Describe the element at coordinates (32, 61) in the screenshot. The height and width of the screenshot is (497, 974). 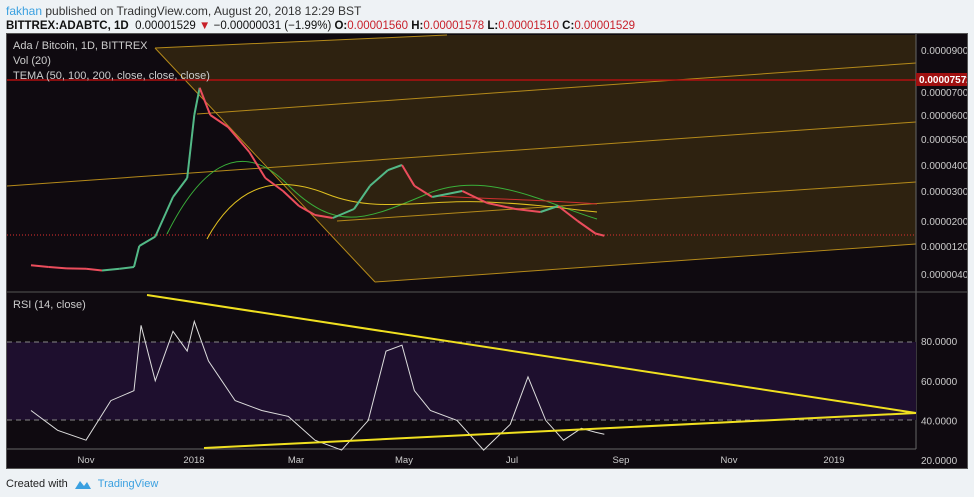
I see `legend-vol: Vol (20)` at that location.